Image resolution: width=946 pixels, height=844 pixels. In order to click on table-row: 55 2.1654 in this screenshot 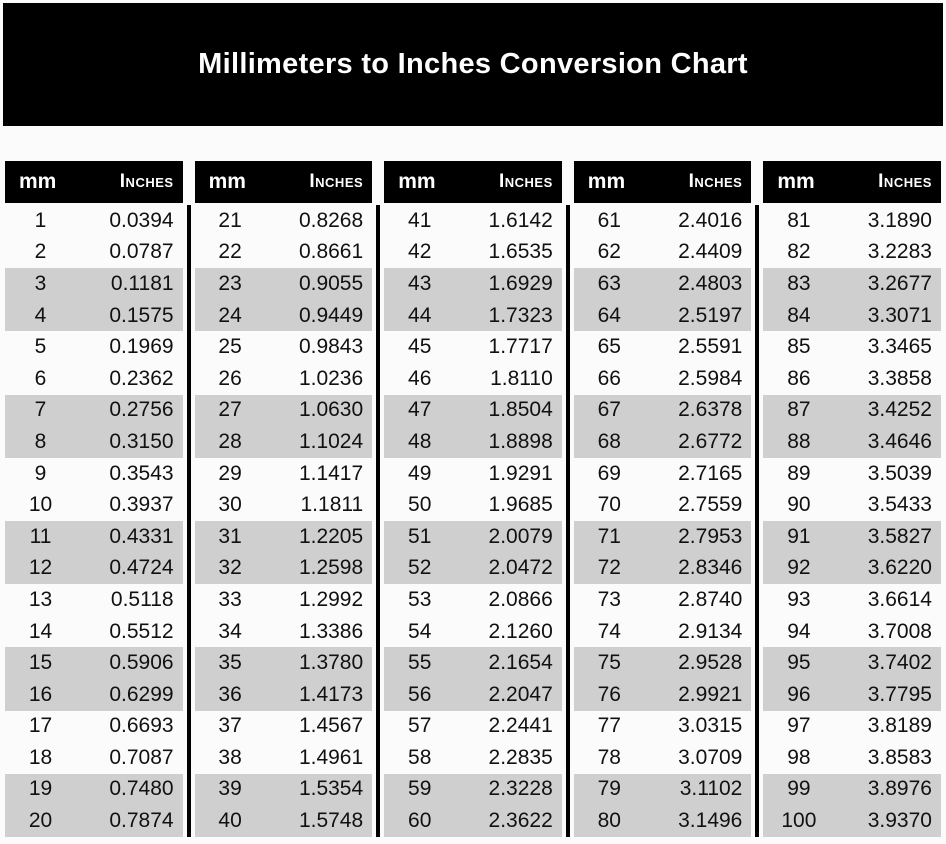, I will do `click(473, 663)`.